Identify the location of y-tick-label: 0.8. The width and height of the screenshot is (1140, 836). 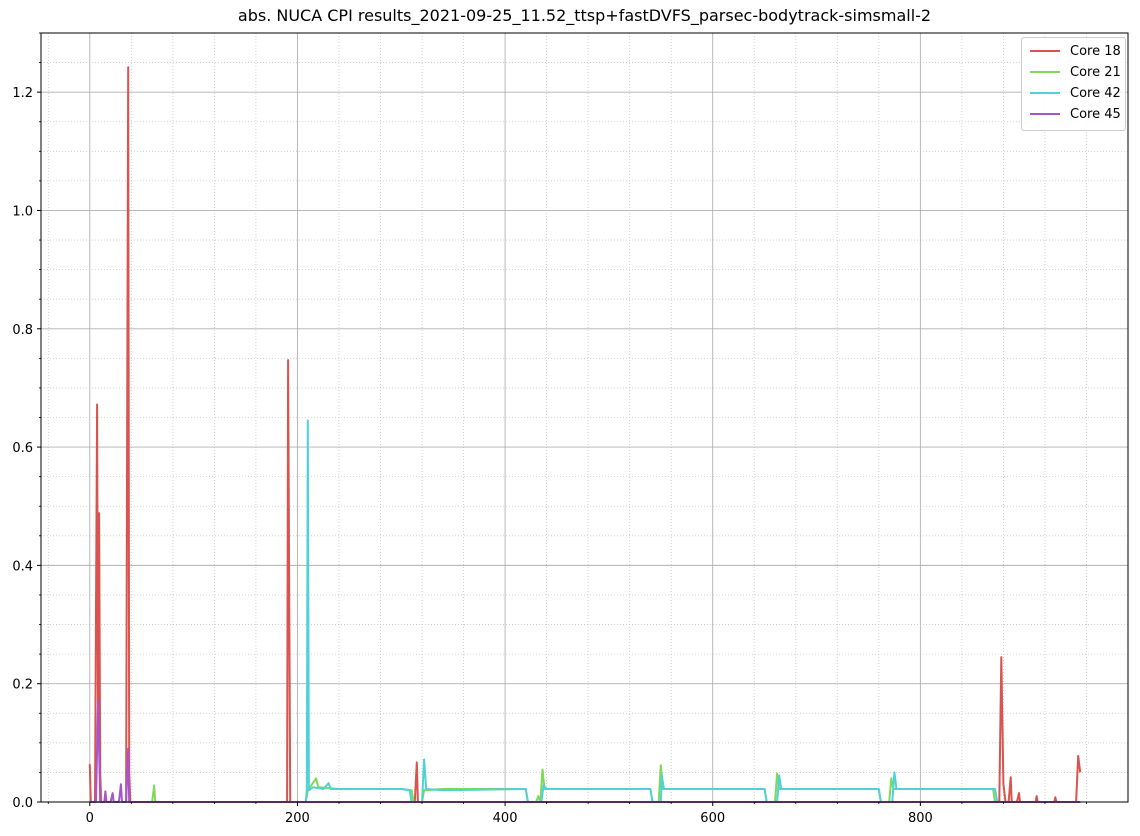
(22, 330).